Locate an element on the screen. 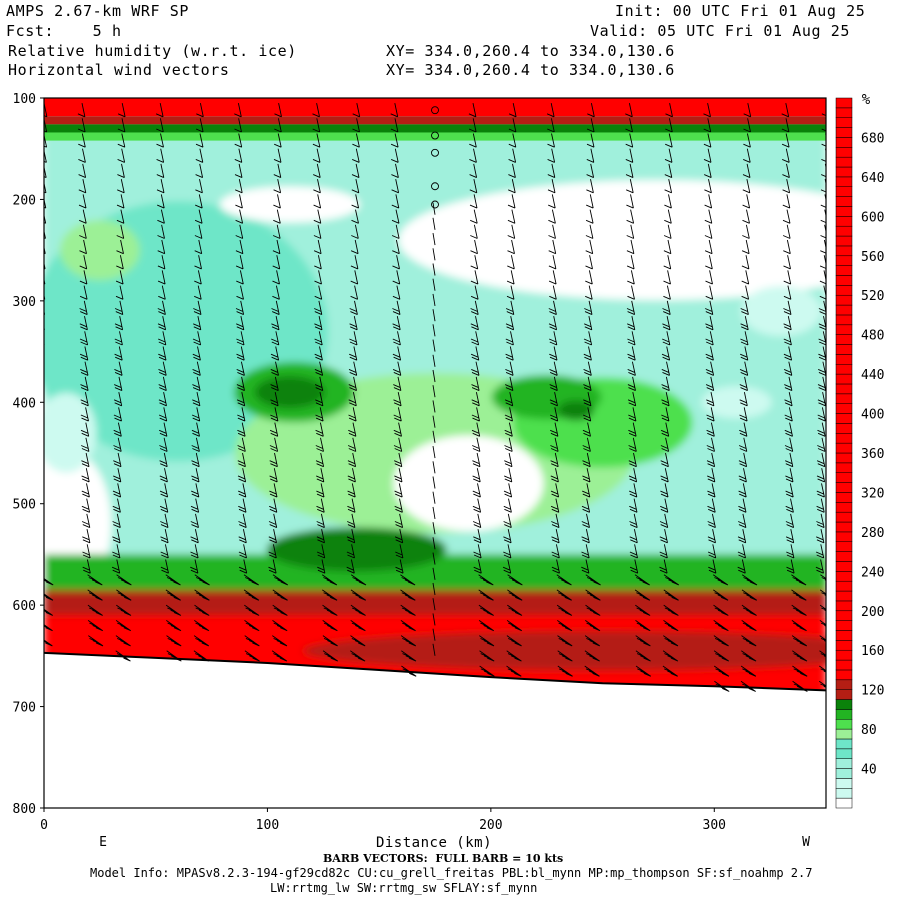 The image size is (900, 900). colorbar-tick-label: 640 is located at coordinates (872, 178).